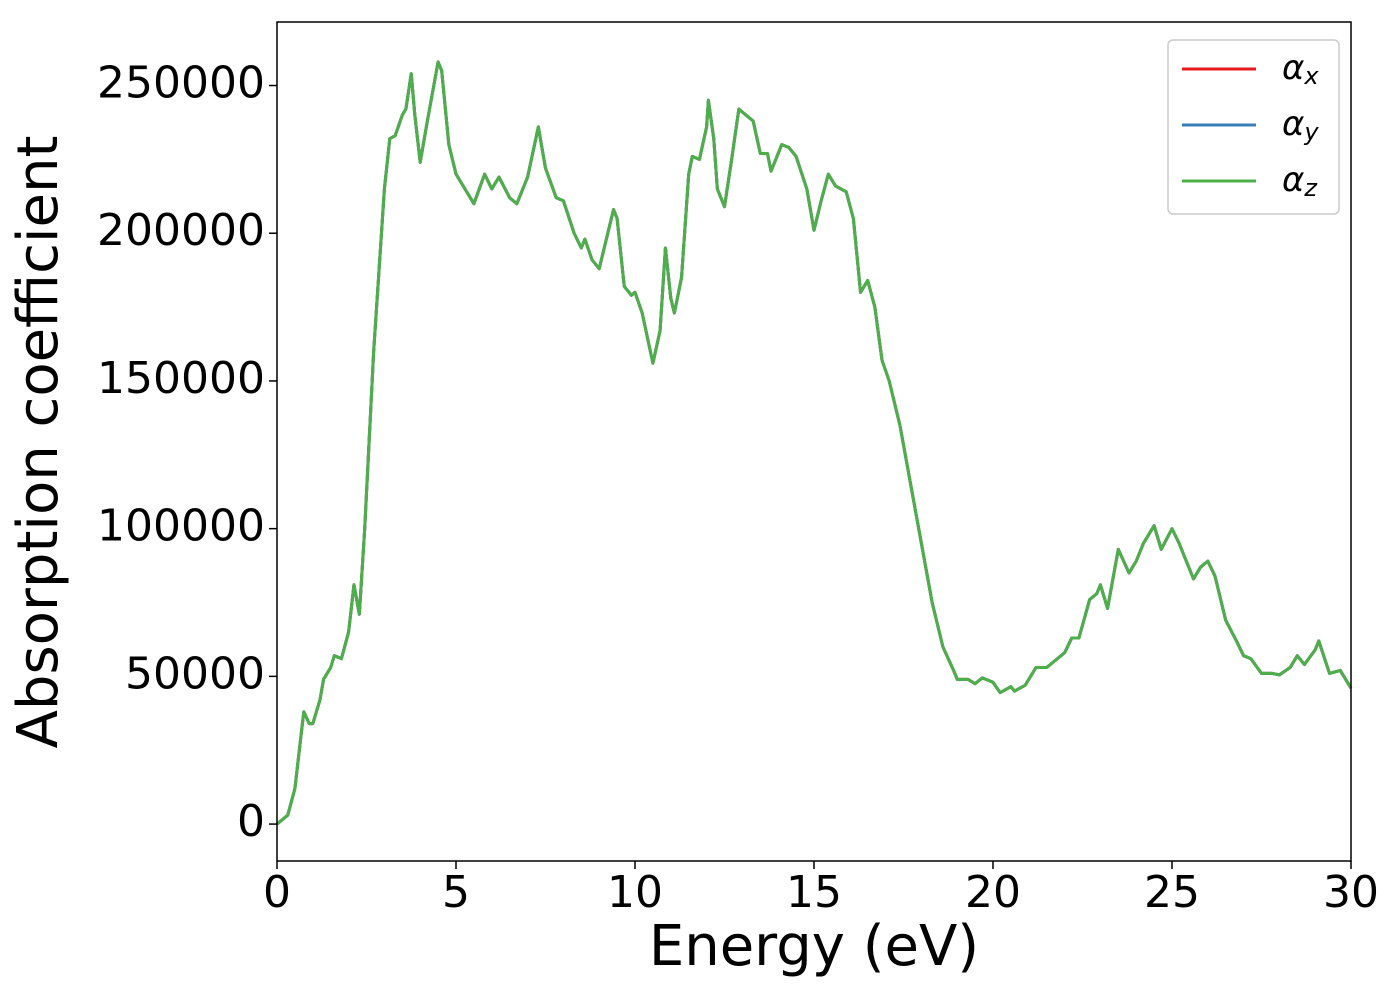  I want to click on y-tick-label: 100000, so click(181, 526).